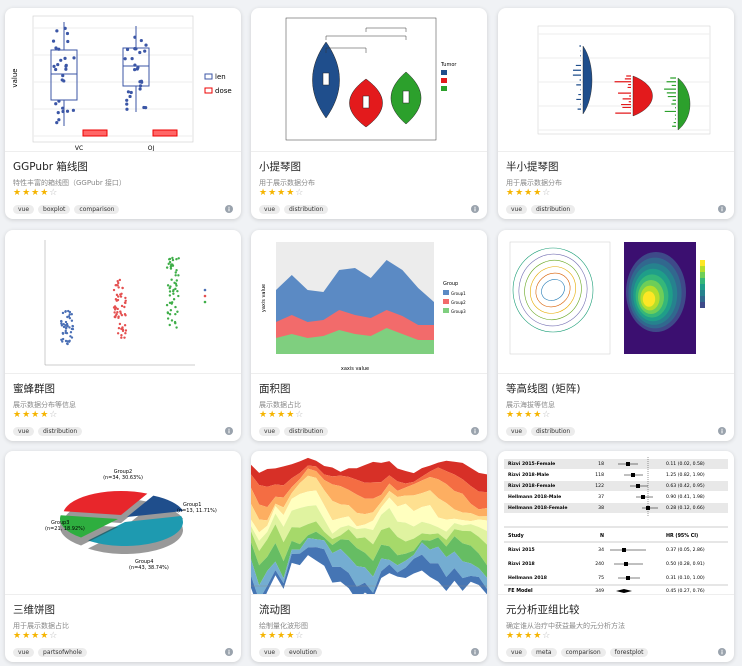  Describe the element at coordinates (544, 652) in the screenshot. I see `tag: meta` at that location.